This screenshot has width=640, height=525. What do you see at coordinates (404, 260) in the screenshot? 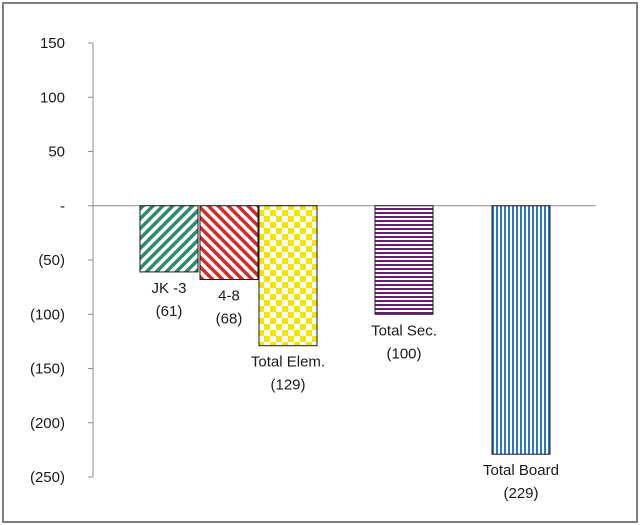
I see `bar-total-sec` at bounding box center [404, 260].